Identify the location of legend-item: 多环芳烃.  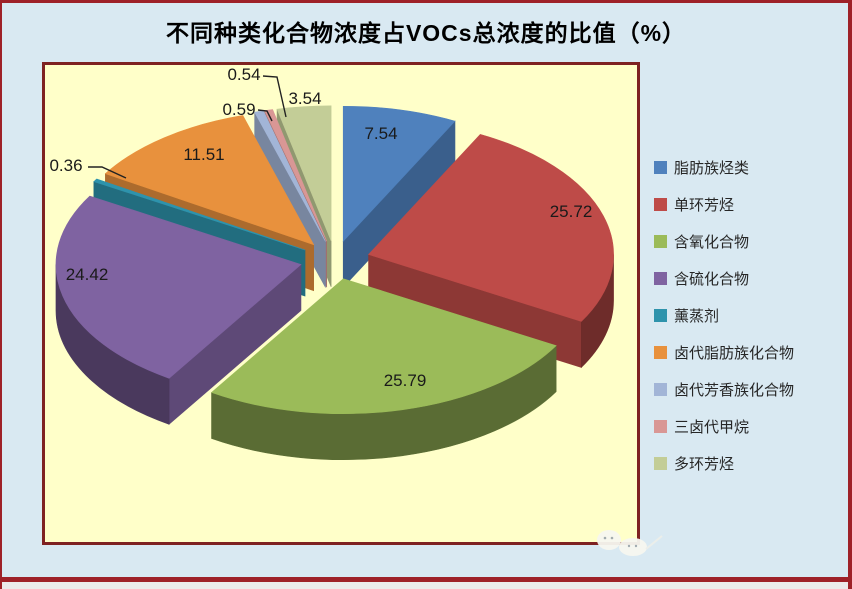
(724, 463).